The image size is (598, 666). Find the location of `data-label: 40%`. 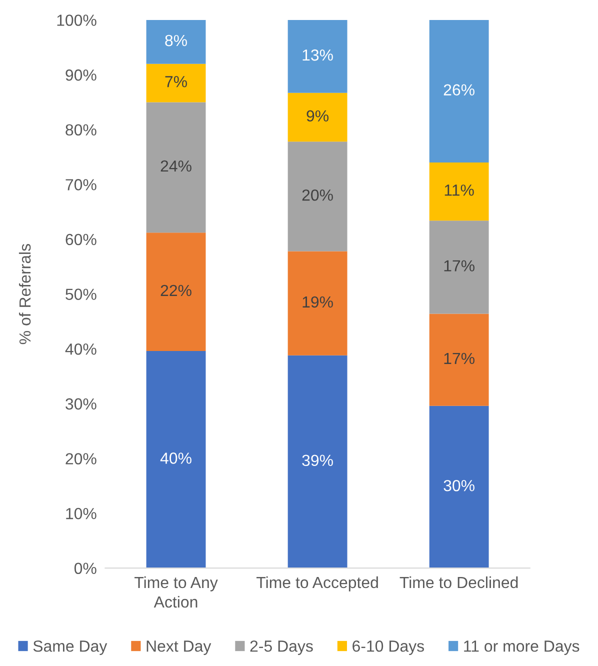

data-label: 40% is located at coordinates (176, 458).